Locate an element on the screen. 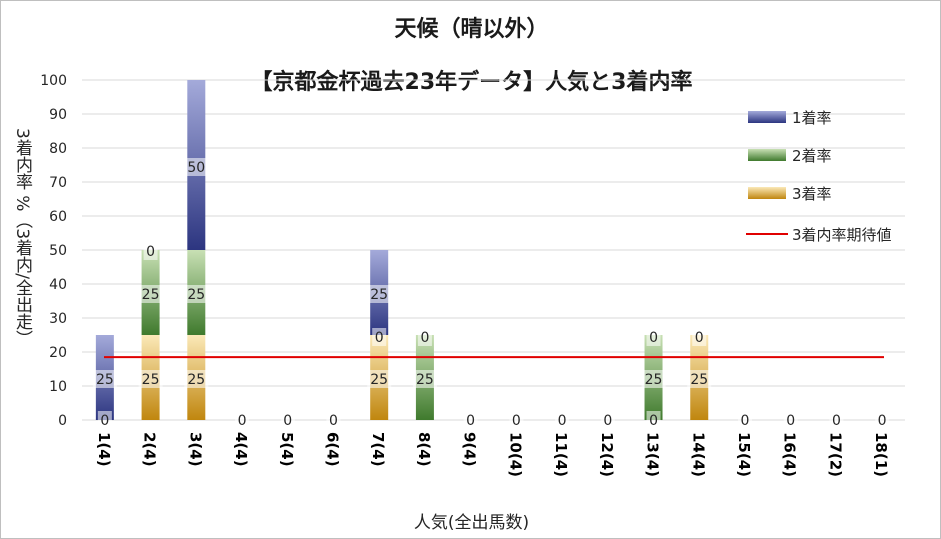 The width and height of the screenshot is (941, 539). data-label: 50 is located at coordinates (196, 168).